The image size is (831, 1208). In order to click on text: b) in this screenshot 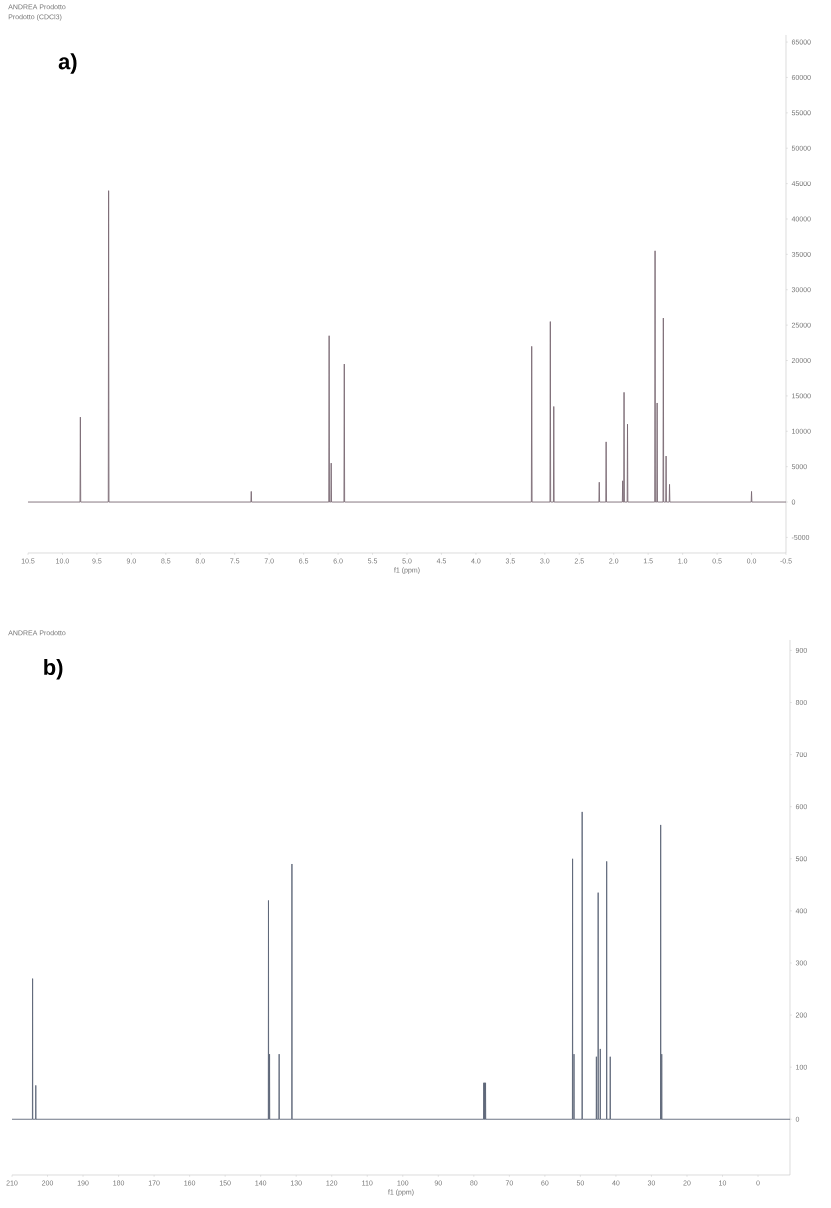, I will do `click(53, 669)`.